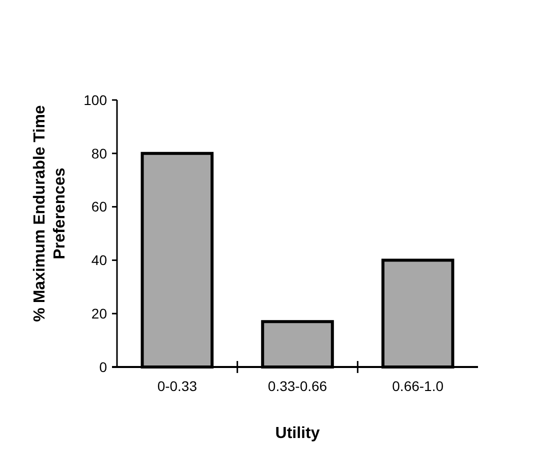  Describe the element at coordinates (96, 100) in the screenshot. I see `y-tick-label: 100` at that location.